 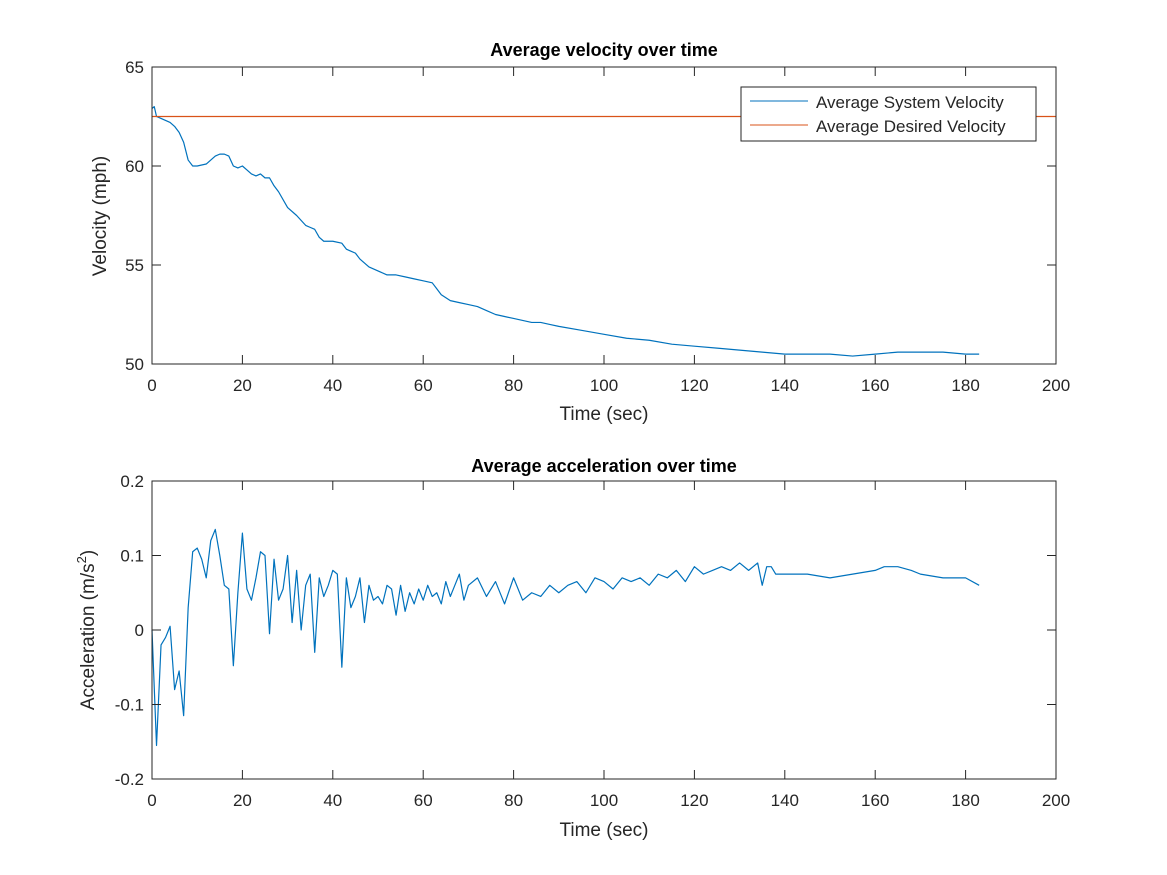 I want to click on velocity-x-axis-label: Time (sec), so click(x=603, y=414).